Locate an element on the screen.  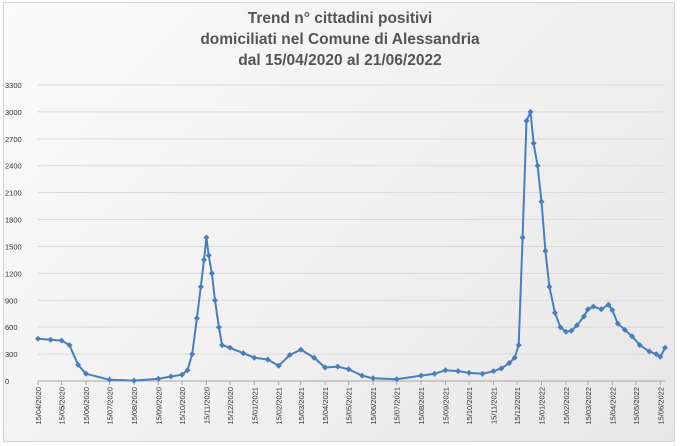
y-tick-label: 2700 is located at coordinates (13, 139).